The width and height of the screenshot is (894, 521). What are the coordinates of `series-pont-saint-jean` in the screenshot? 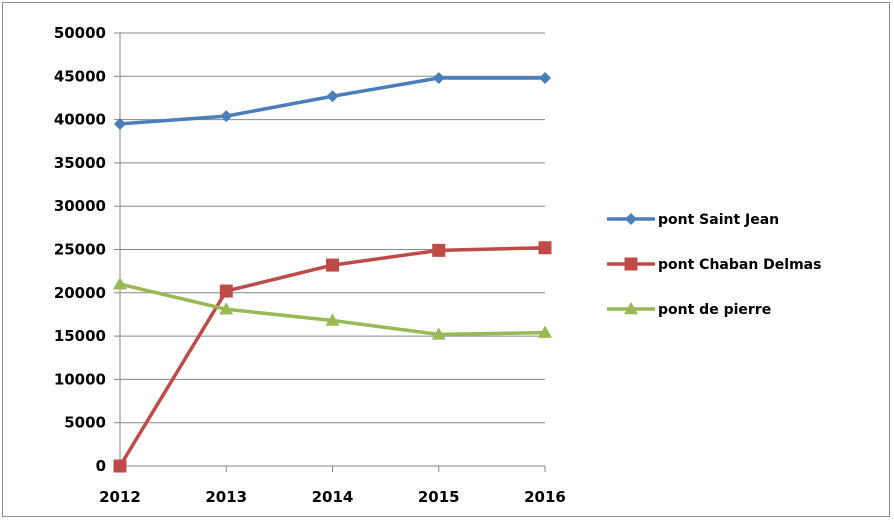 It's located at (332, 101).